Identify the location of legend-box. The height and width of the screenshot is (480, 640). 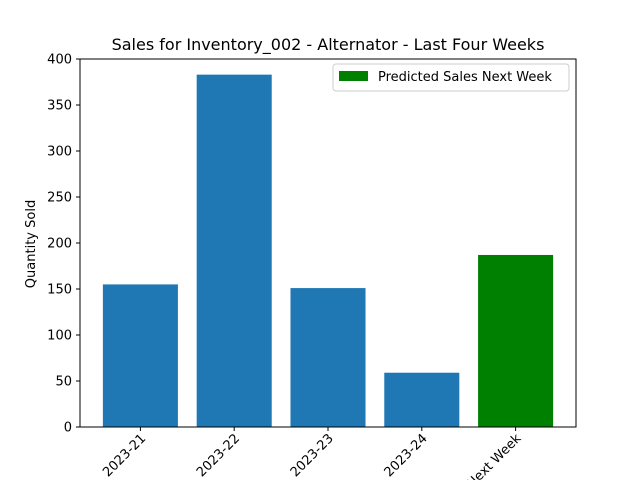
(451, 77).